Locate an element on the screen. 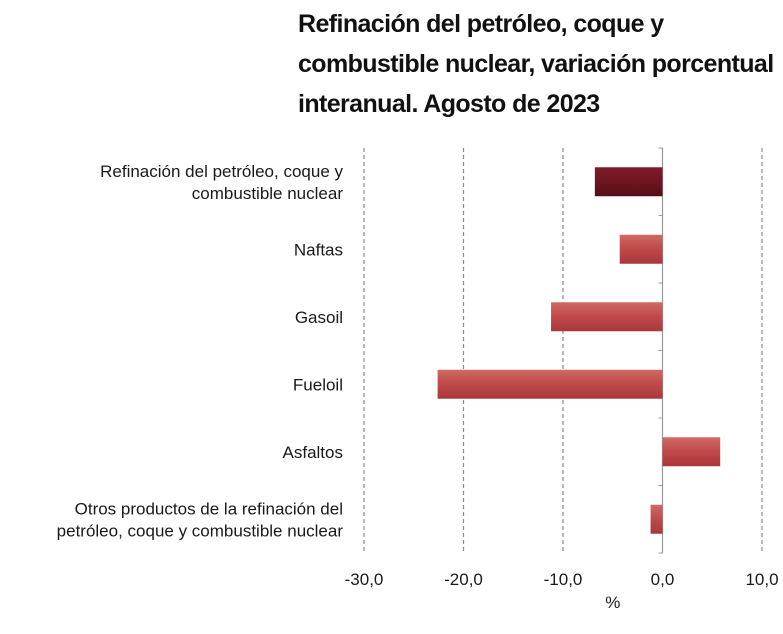 This screenshot has width=783, height=634. x-tick-label: -20,0 is located at coordinates (463, 579).